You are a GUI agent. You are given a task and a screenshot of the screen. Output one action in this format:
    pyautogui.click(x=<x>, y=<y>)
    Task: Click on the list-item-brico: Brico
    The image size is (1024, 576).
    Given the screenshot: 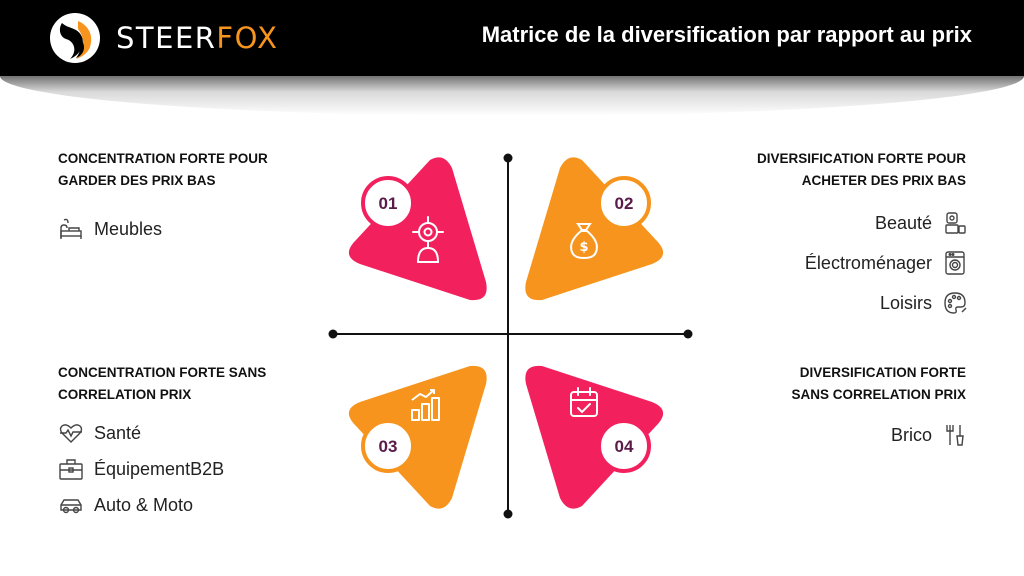 What is the action you would take?
    pyautogui.click(x=929, y=435)
    